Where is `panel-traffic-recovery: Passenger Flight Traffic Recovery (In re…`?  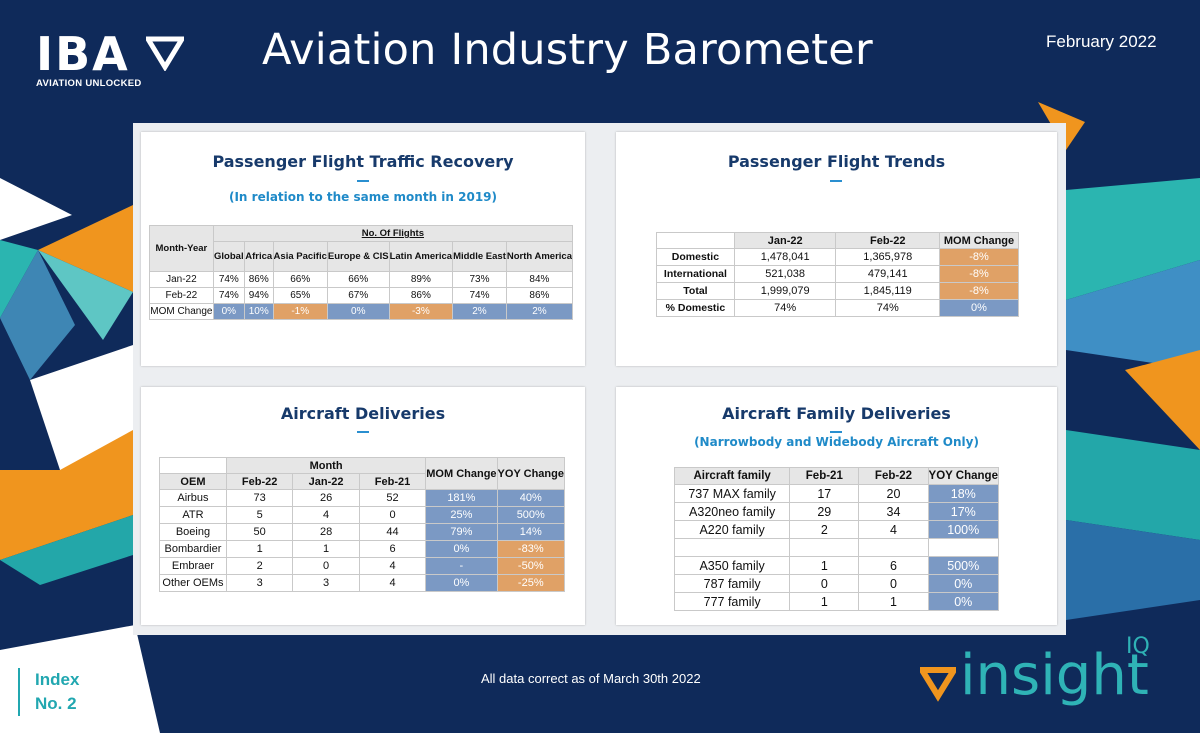
panel-traffic-recovery: Passenger Flight Traffic Recovery (In re… is located at coordinates (363, 249).